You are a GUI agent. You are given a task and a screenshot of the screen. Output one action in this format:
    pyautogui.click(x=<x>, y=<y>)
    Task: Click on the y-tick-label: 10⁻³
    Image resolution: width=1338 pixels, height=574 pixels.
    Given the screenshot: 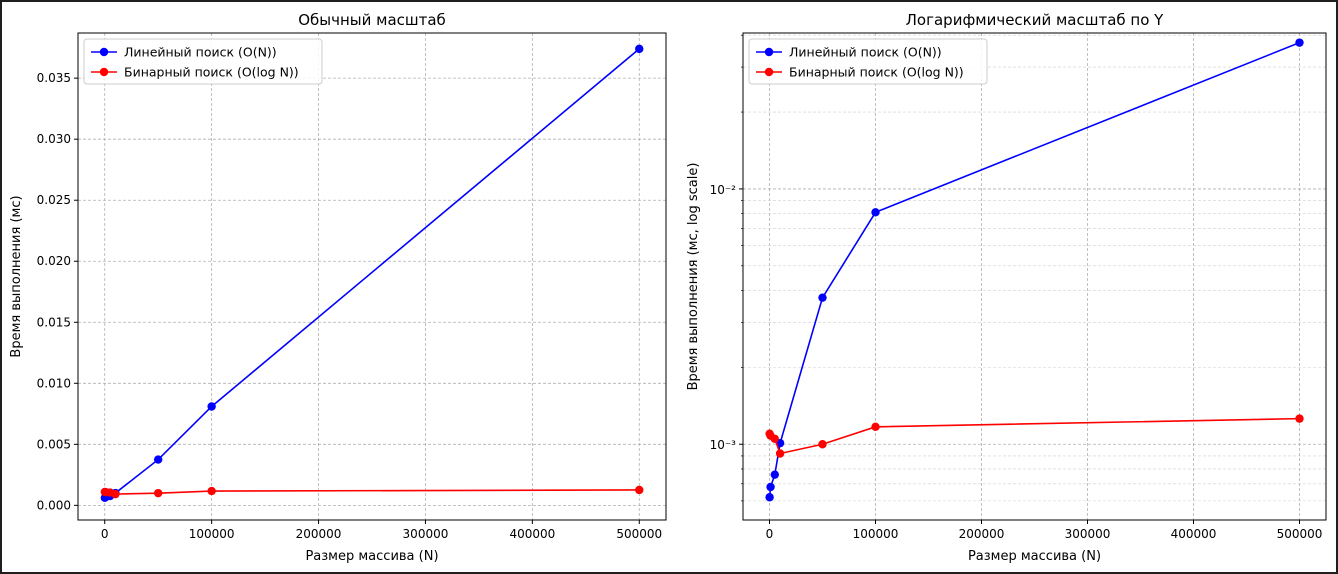 What is the action you would take?
    pyautogui.click(x=723, y=445)
    